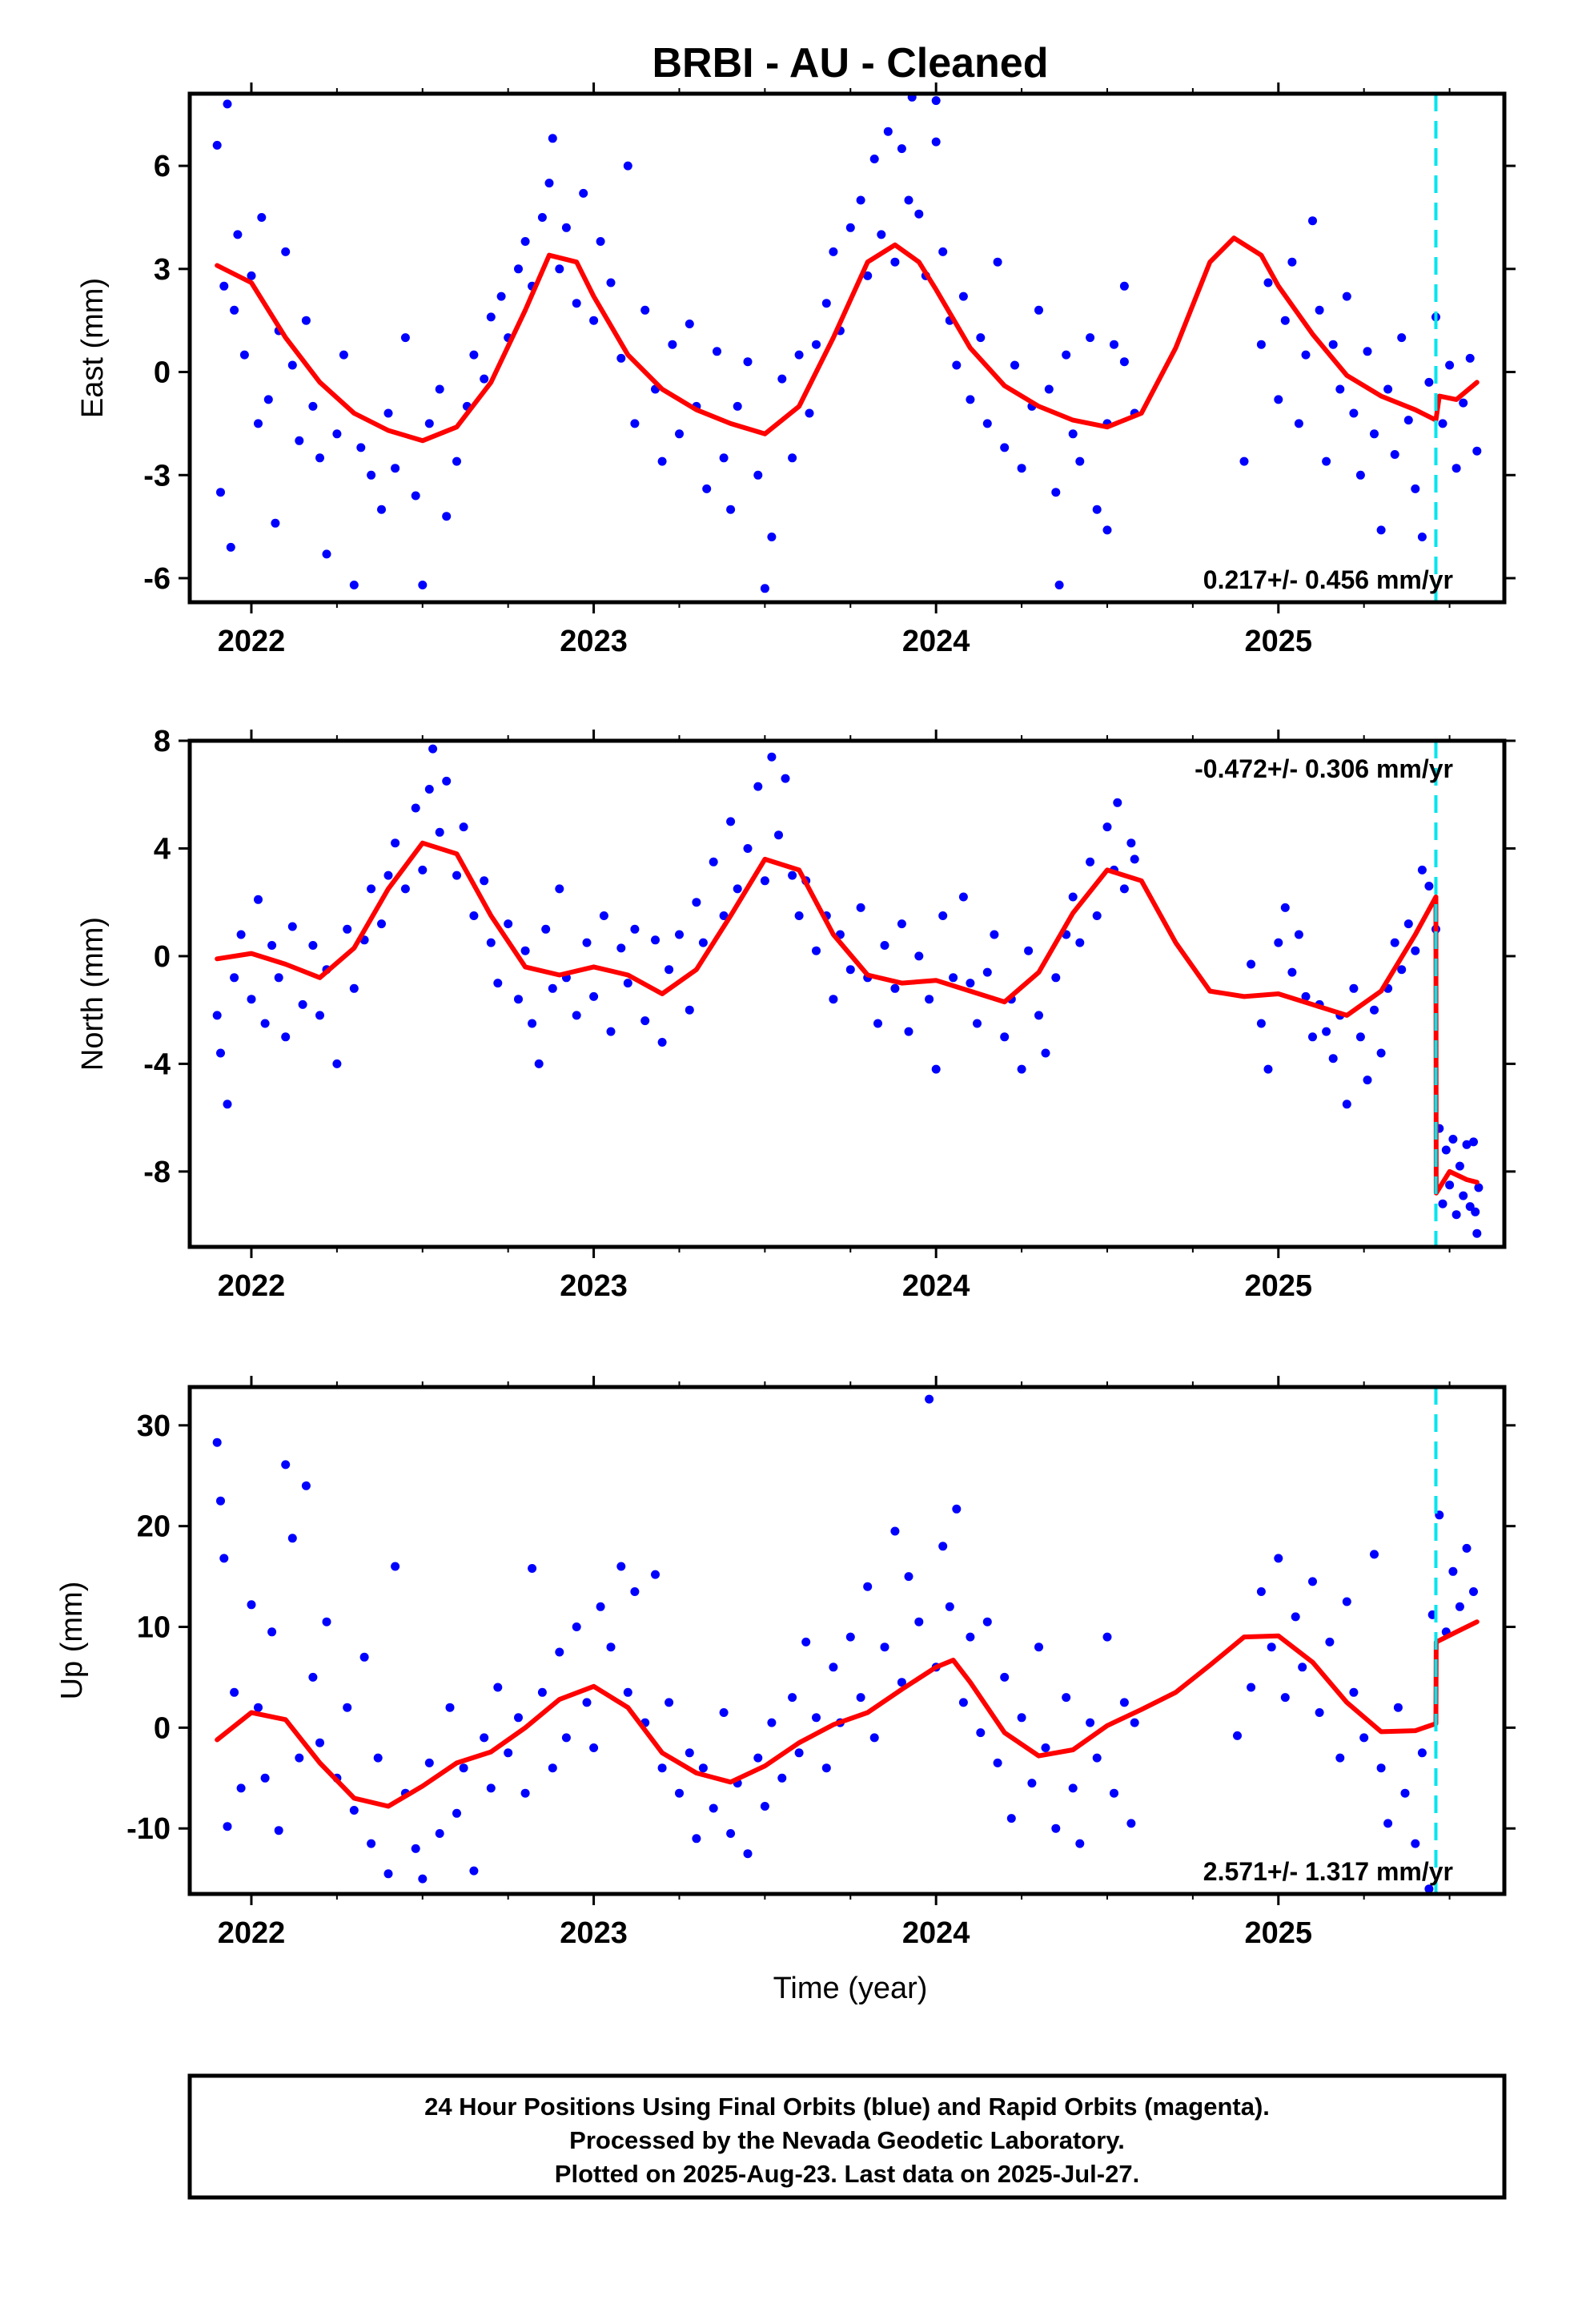 The image size is (1582, 2324). What do you see at coordinates (1324, 768) in the screenshot?
I see `north-rate-text: -0.472+/- 0.306 mm/yr` at bounding box center [1324, 768].